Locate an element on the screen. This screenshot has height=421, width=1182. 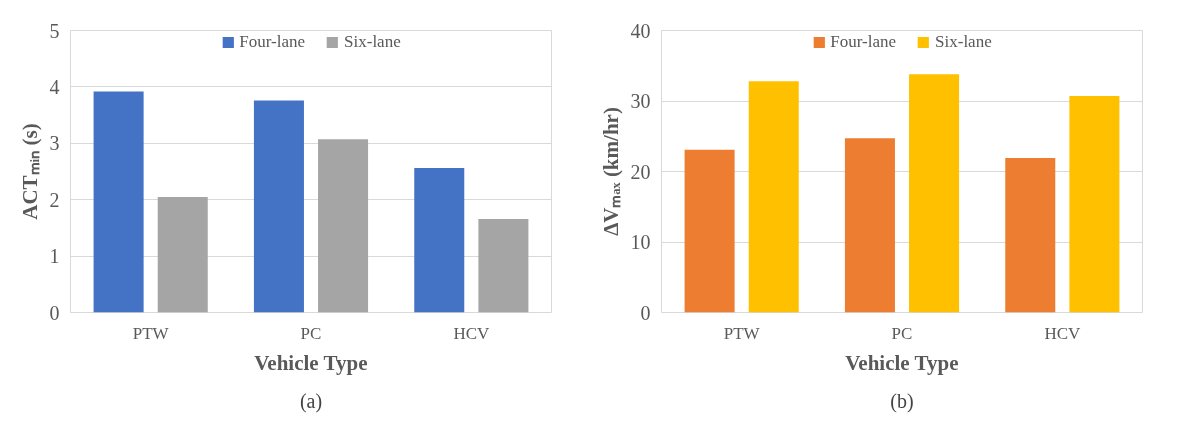
y-tick-label: 4 is located at coordinates (54, 86).